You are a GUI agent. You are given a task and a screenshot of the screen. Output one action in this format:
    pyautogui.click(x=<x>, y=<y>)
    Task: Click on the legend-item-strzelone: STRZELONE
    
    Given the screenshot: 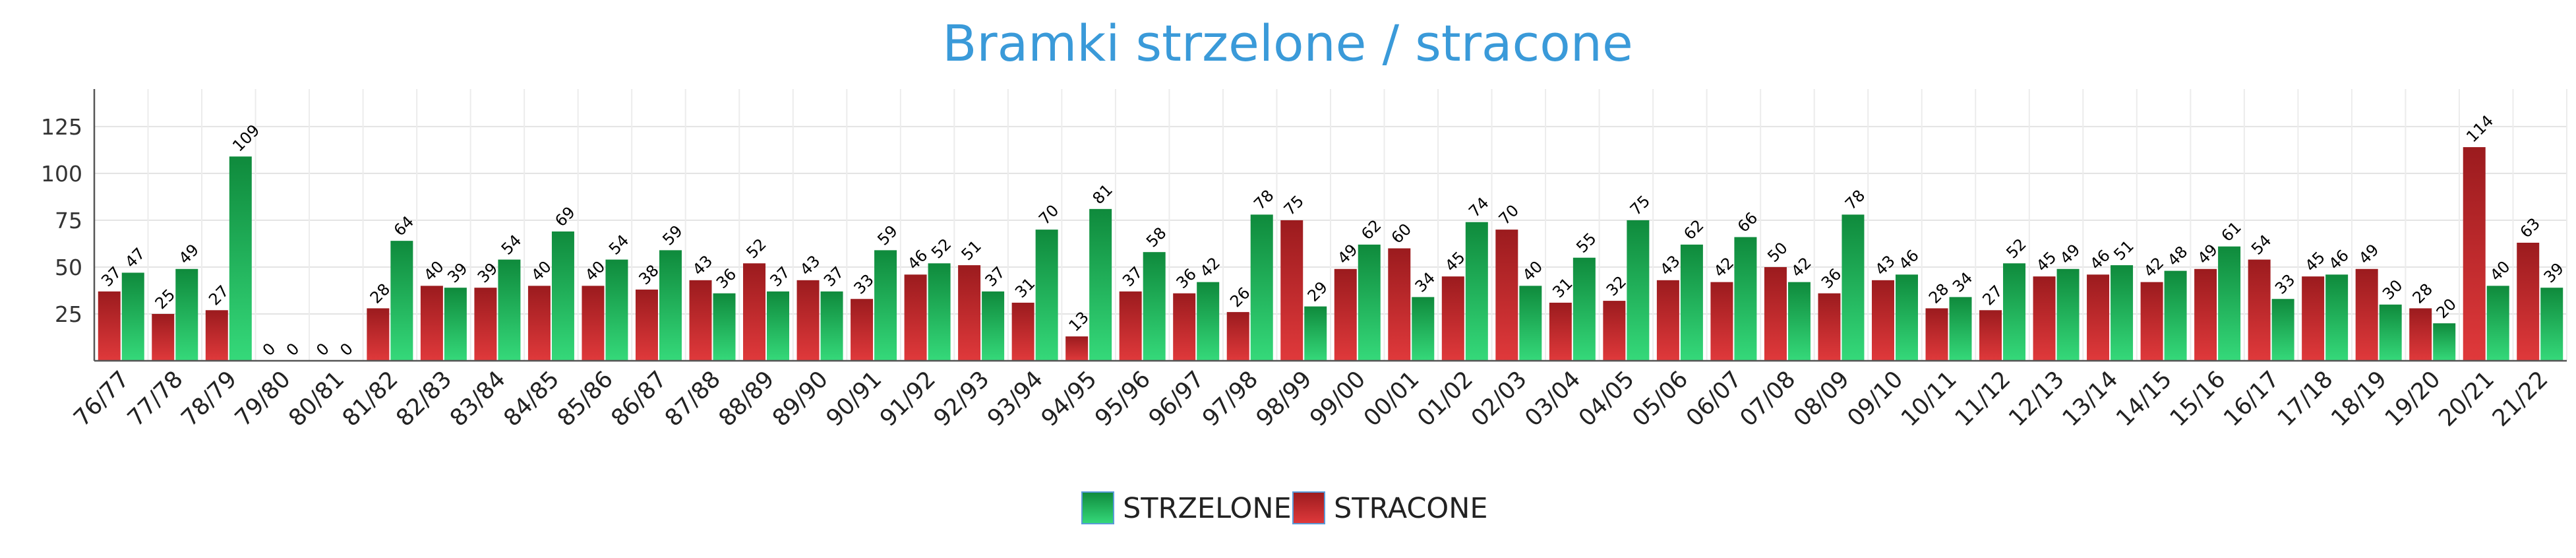 What is the action you would take?
    pyautogui.click(x=1186, y=508)
    